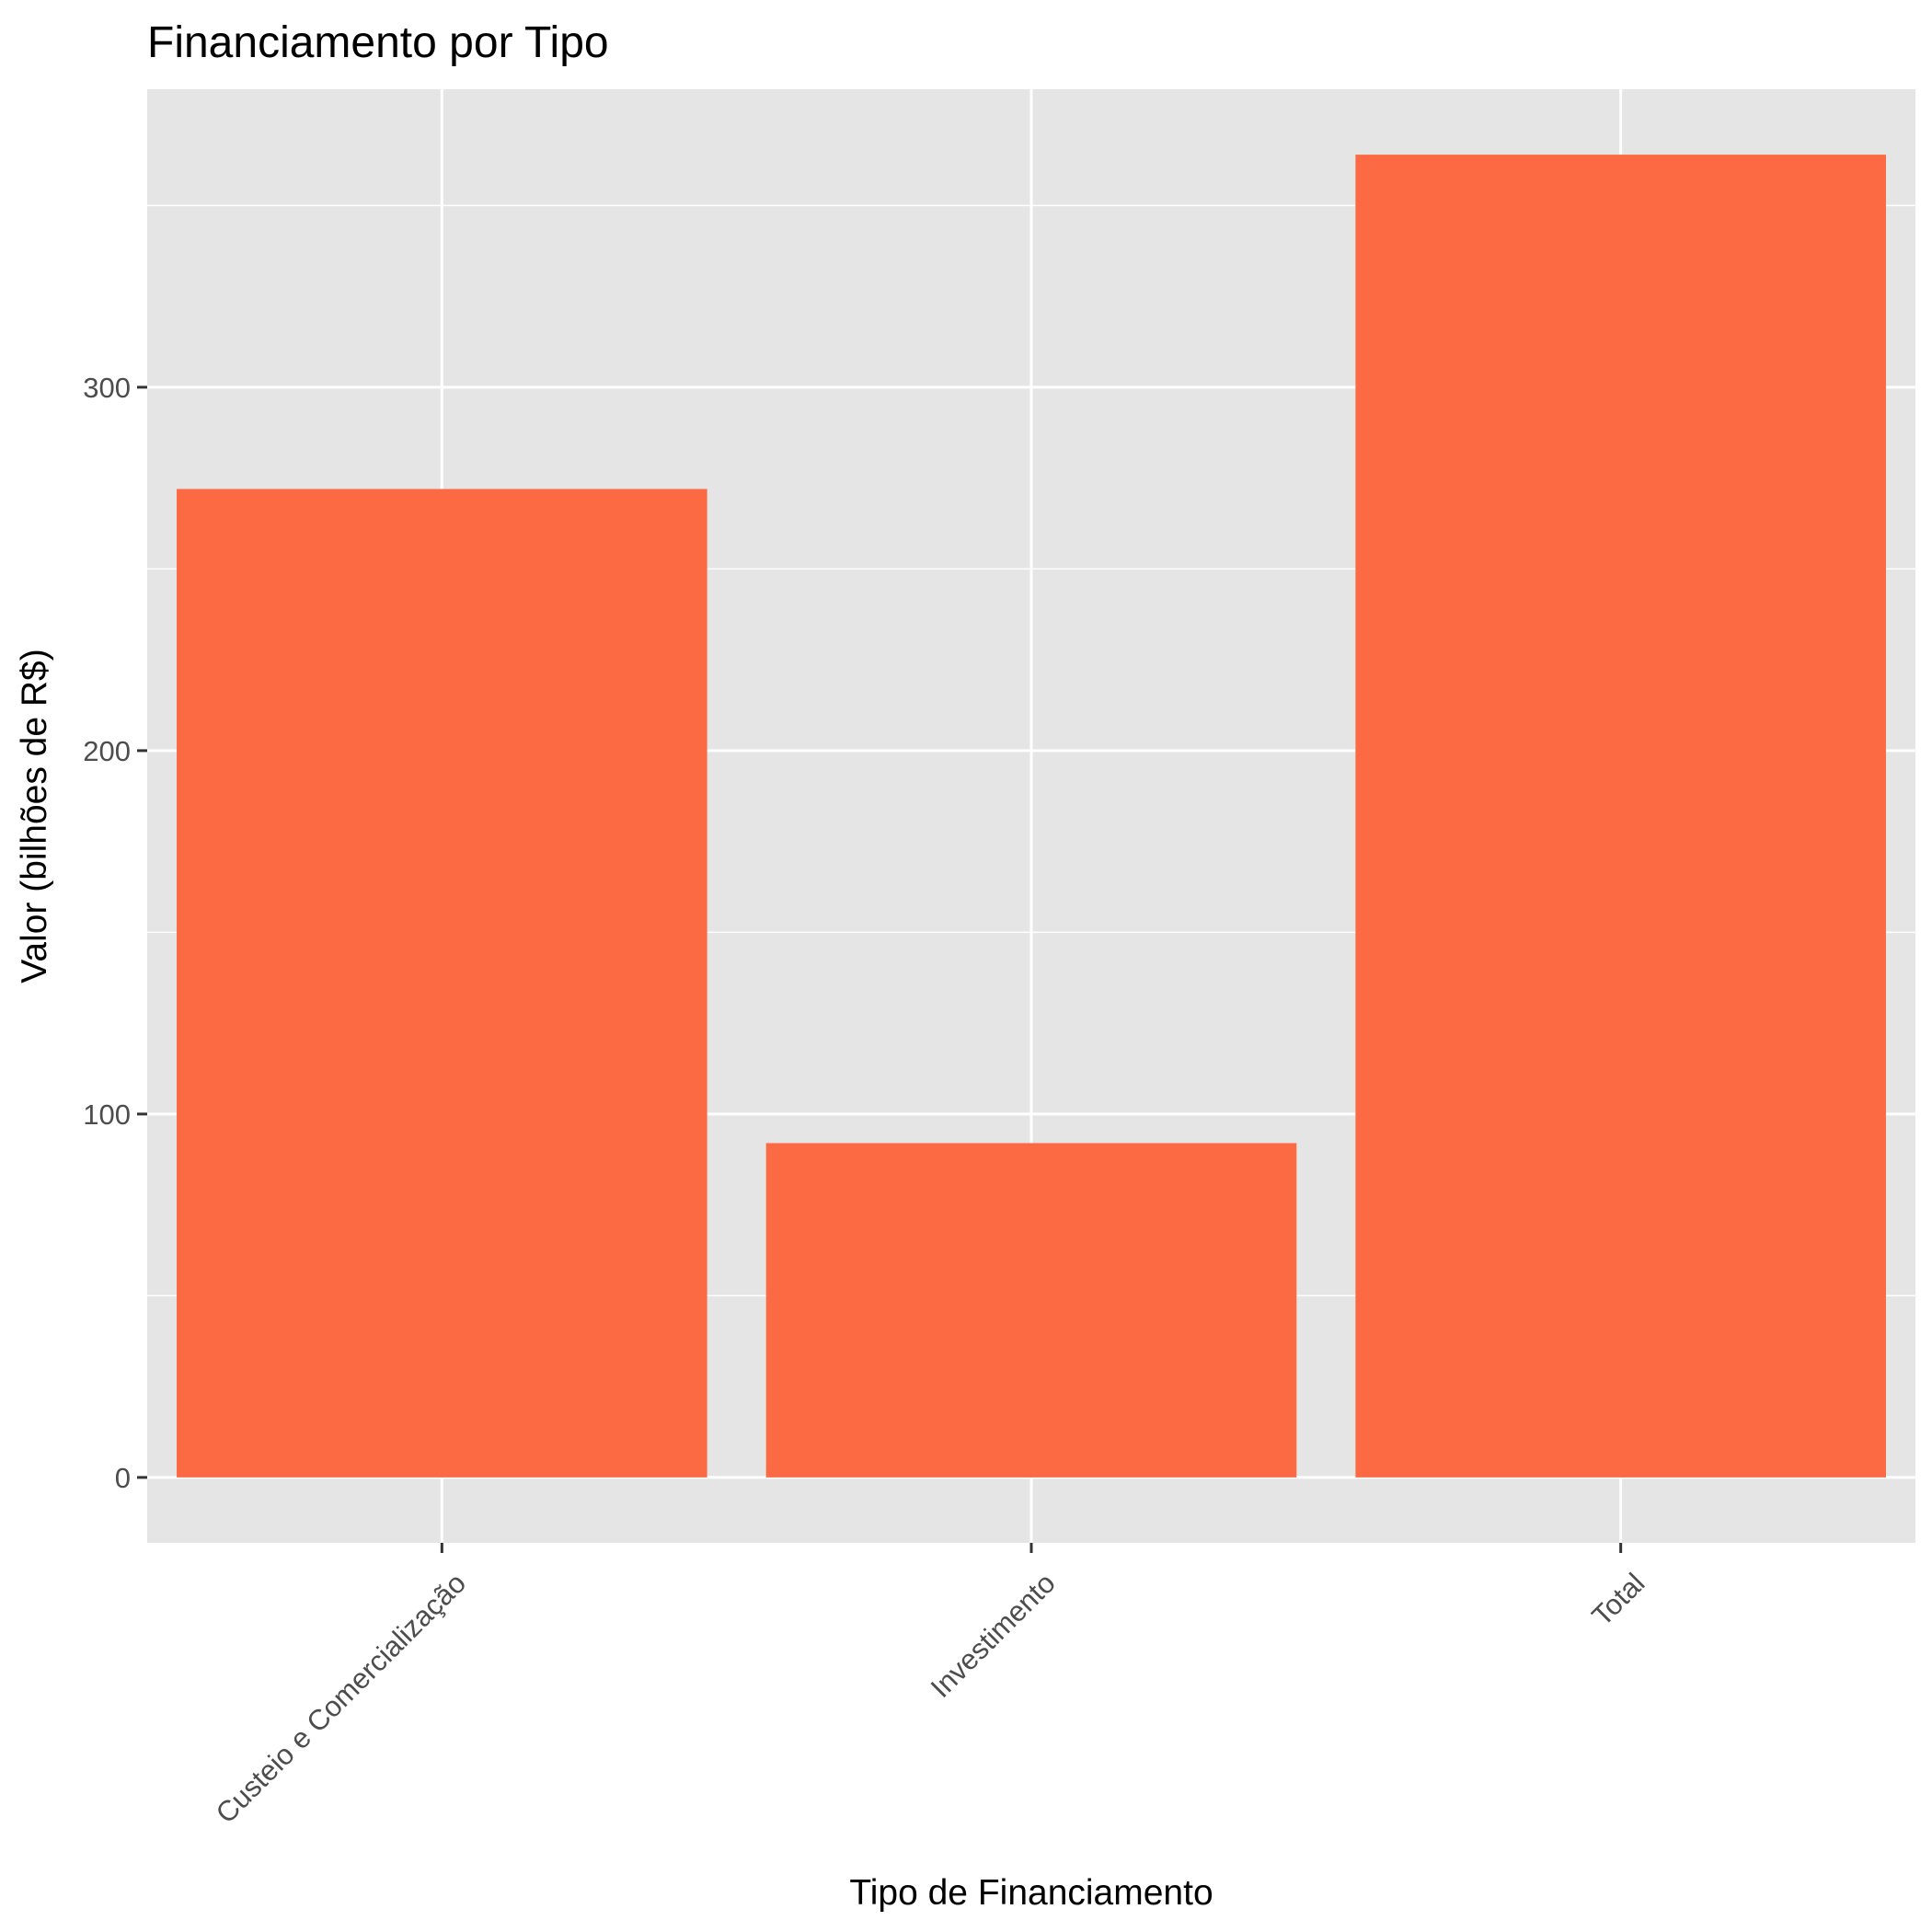 This screenshot has width=1932, height=1932. What do you see at coordinates (123, 1478) in the screenshot?
I see `y-tick-label: 0` at bounding box center [123, 1478].